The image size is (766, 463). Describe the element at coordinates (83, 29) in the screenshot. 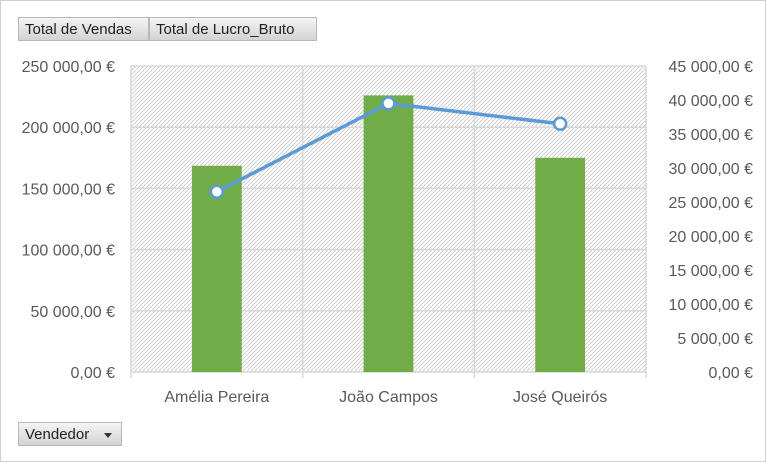

I see `field-button-total-vendas: Total de Vendas` at that location.